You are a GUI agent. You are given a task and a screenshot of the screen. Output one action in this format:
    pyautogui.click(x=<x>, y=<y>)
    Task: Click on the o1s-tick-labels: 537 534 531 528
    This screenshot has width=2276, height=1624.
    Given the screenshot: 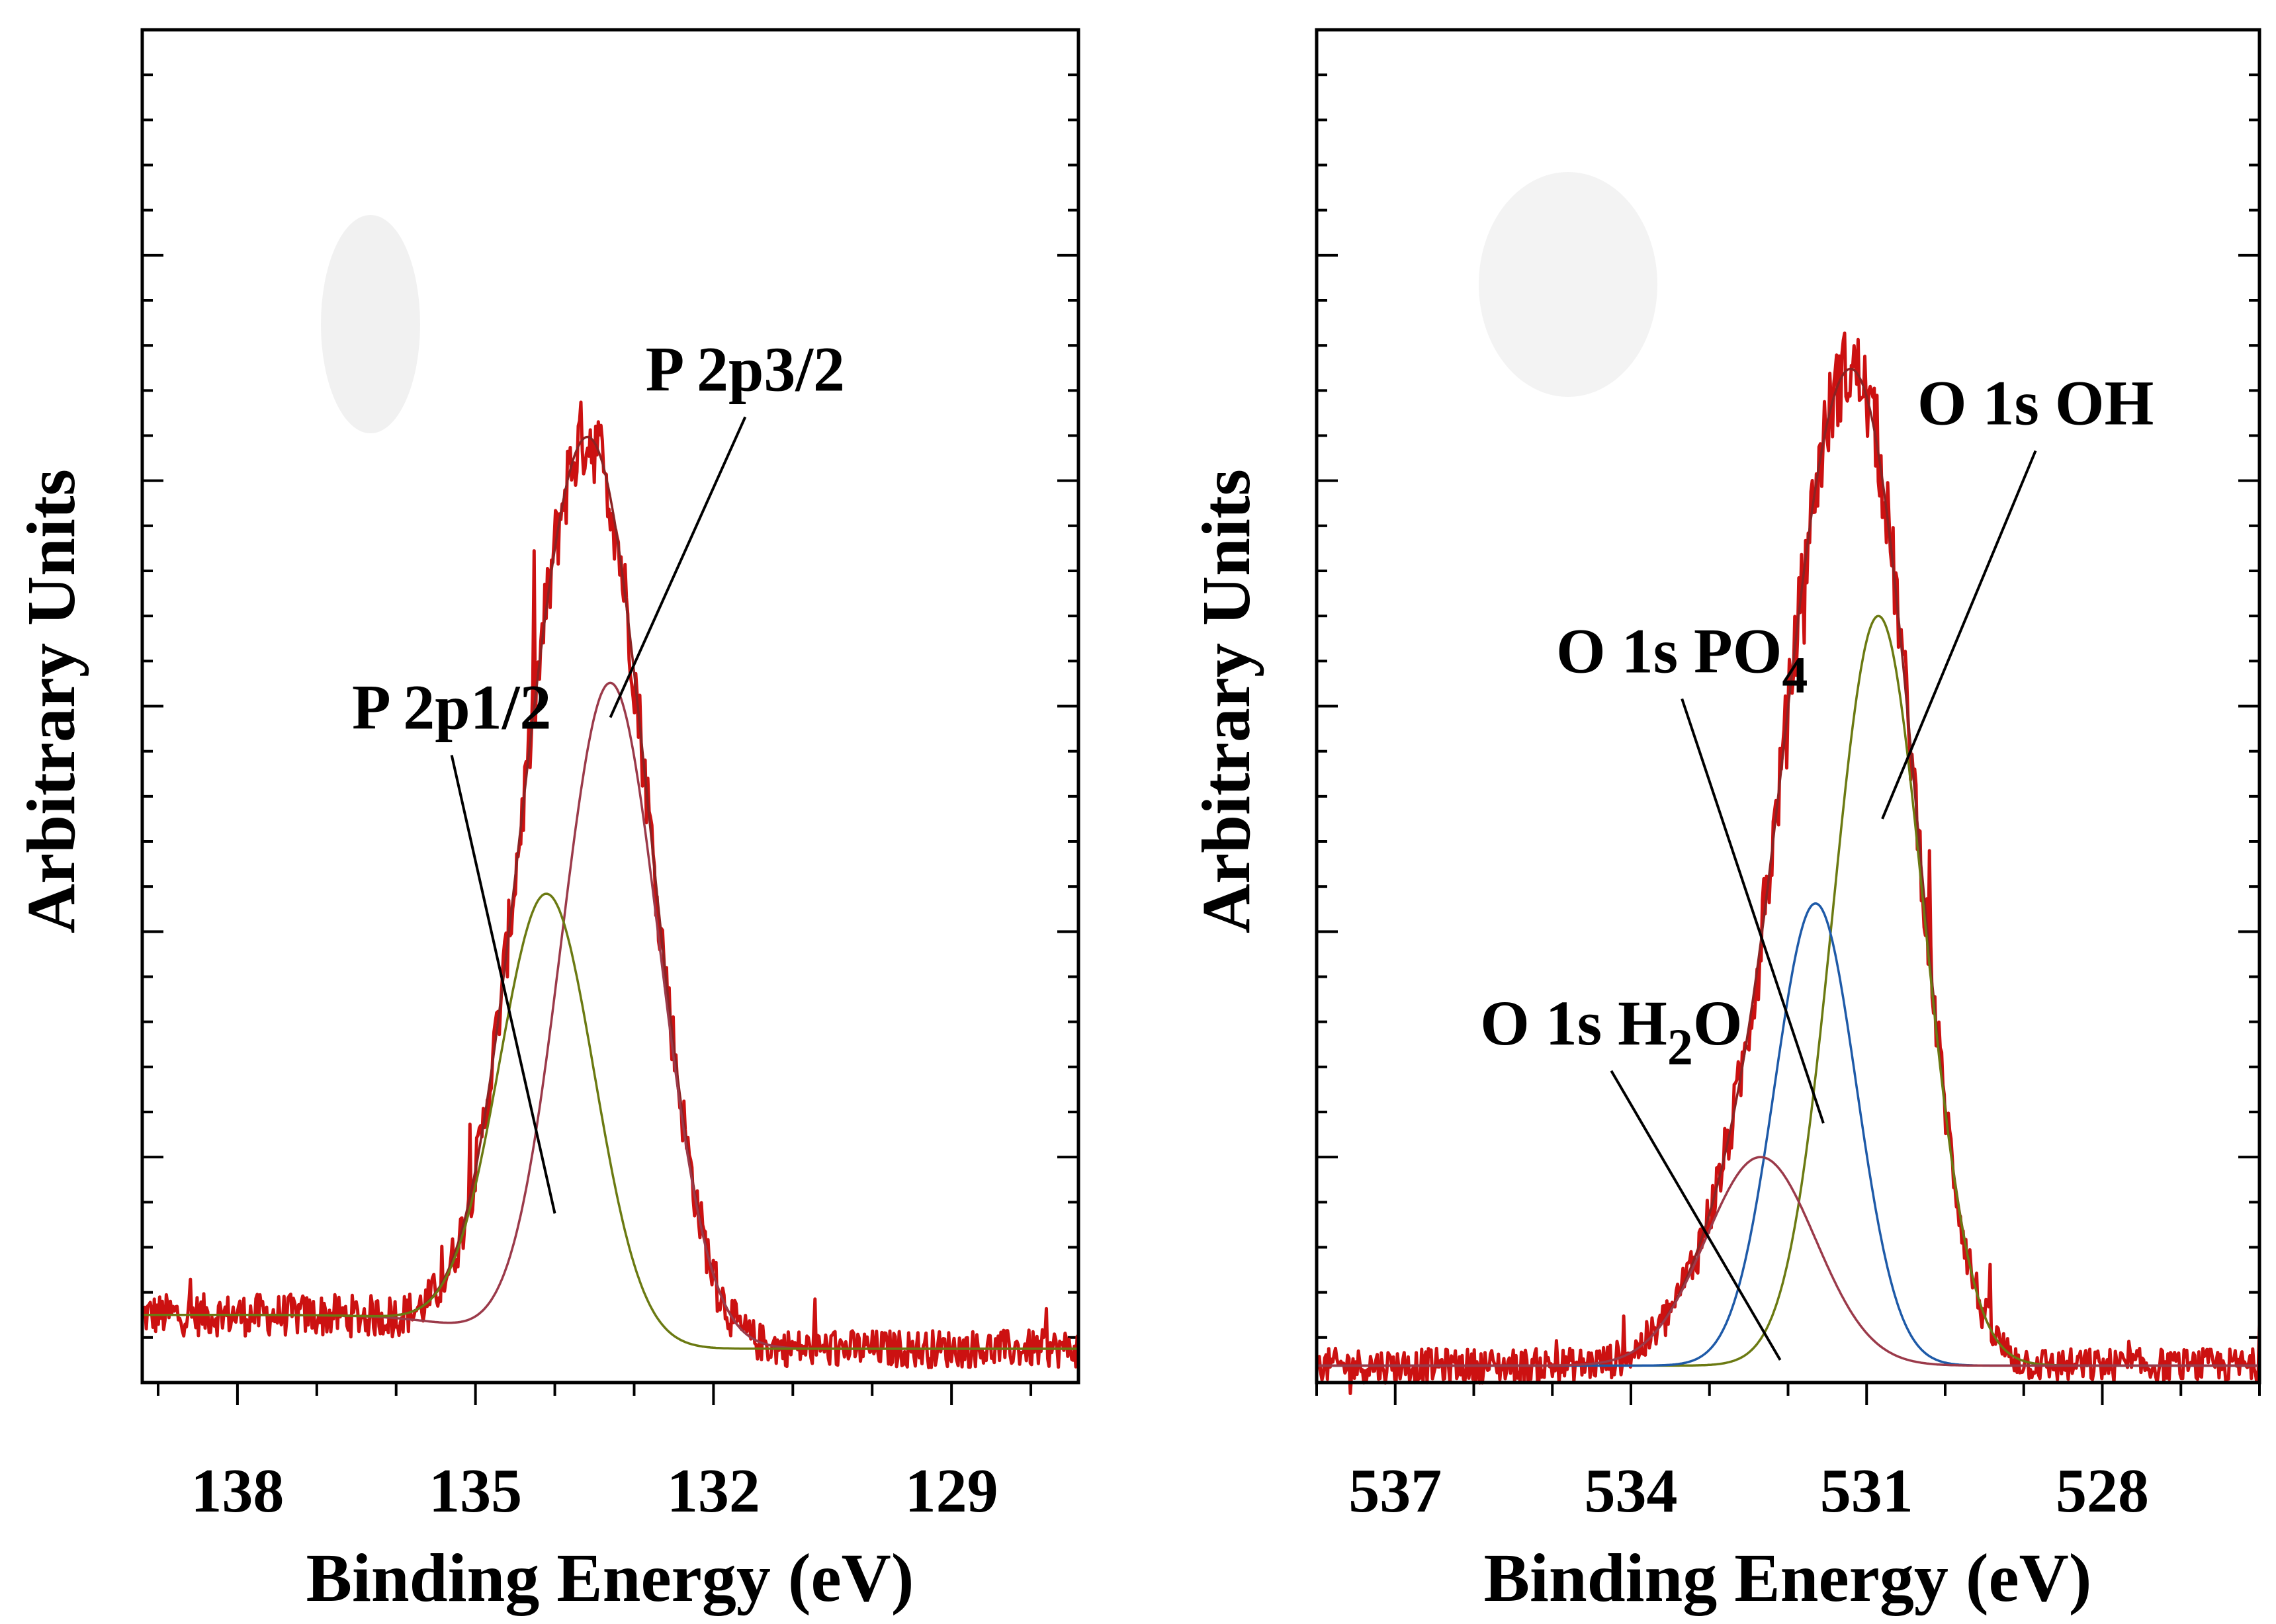 What is the action you would take?
    pyautogui.click(x=1748, y=1491)
    